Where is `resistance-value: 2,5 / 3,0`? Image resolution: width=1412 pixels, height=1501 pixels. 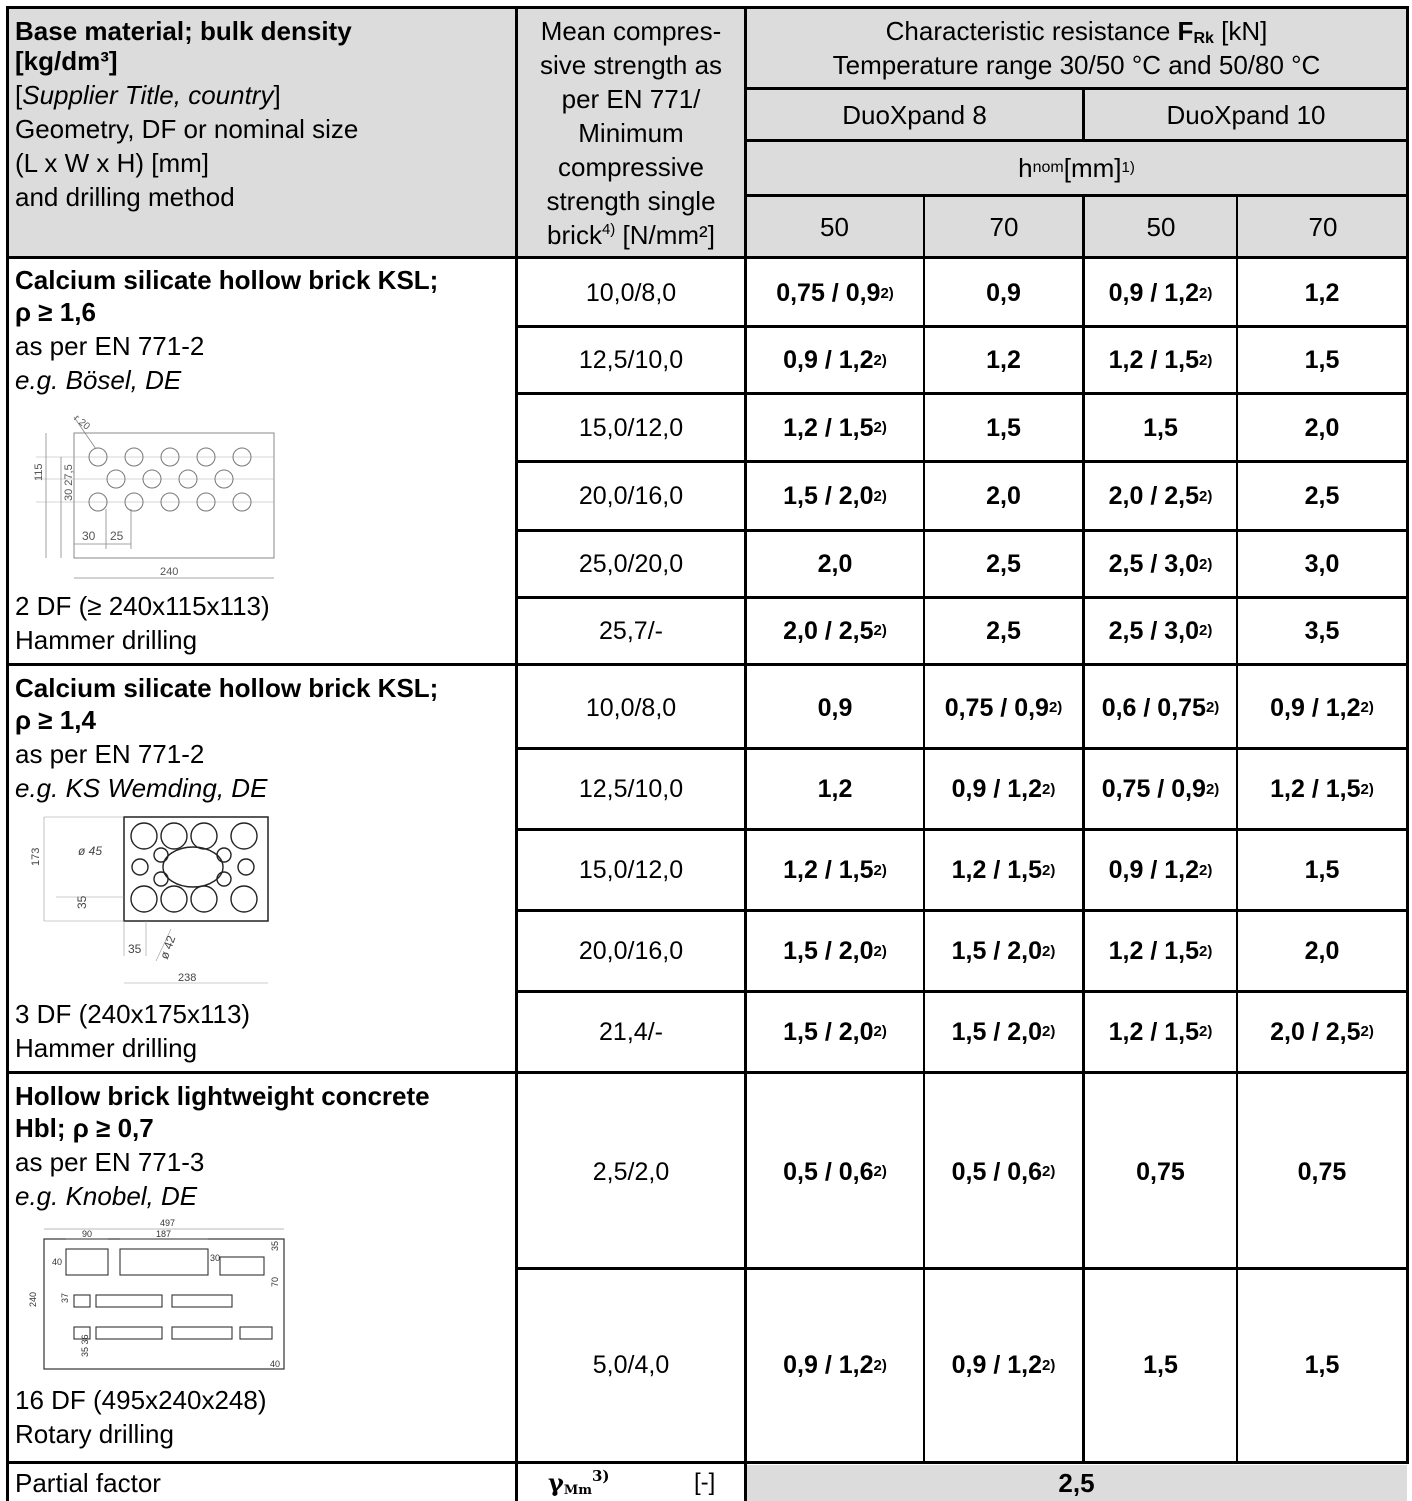
resistance-value: 2,5 / 3,0 is located at coordinates (1153, 630).